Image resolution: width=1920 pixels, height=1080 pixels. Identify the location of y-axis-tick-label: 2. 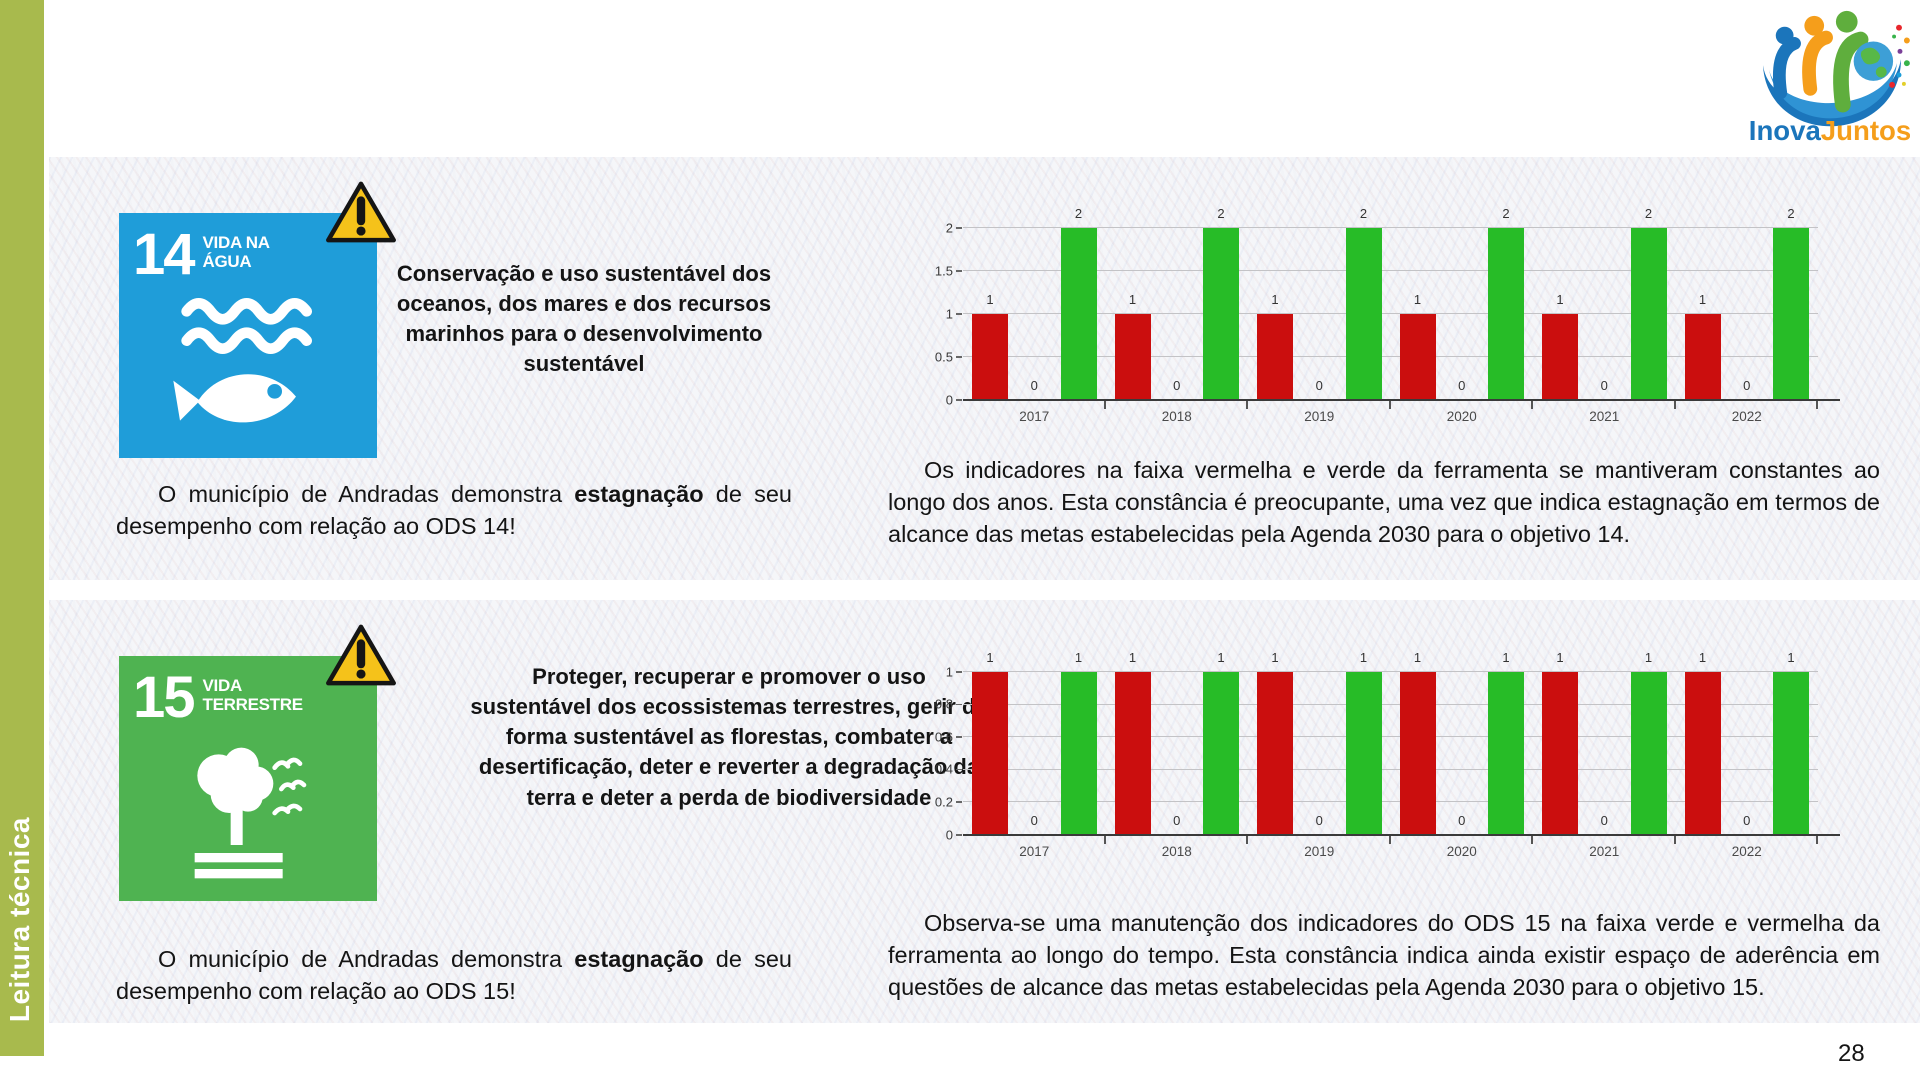
(949, 227).